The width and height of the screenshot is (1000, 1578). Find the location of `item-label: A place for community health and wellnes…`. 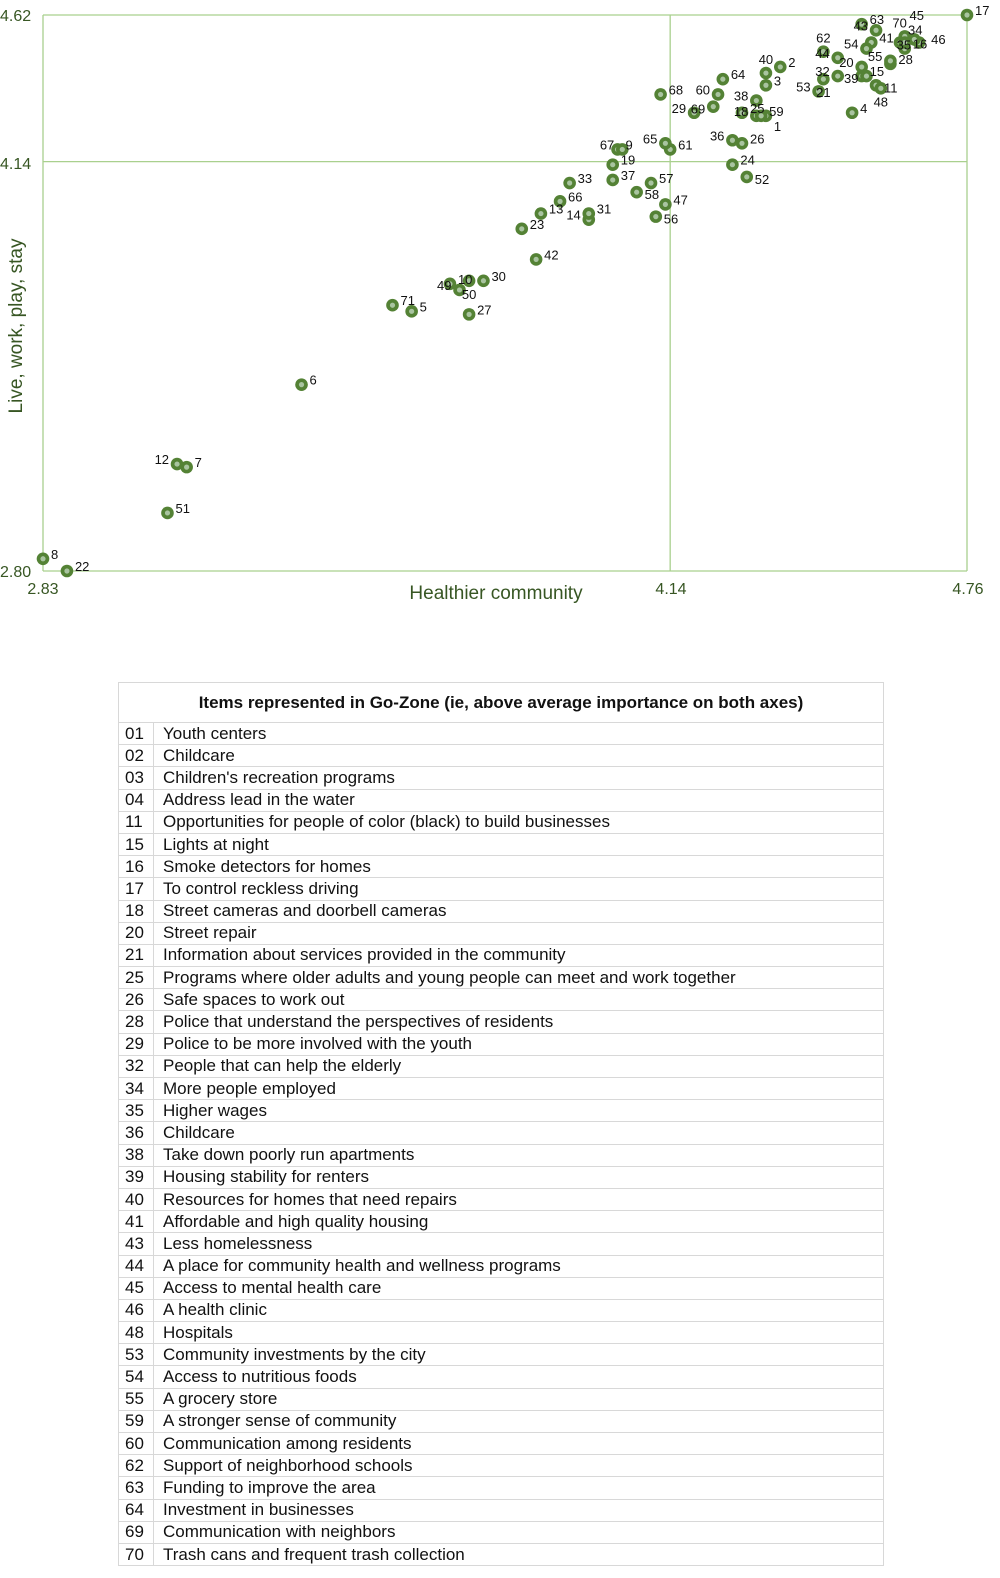

item-label: A place for community health and wellnes… is located at coordinates (518, 1266).